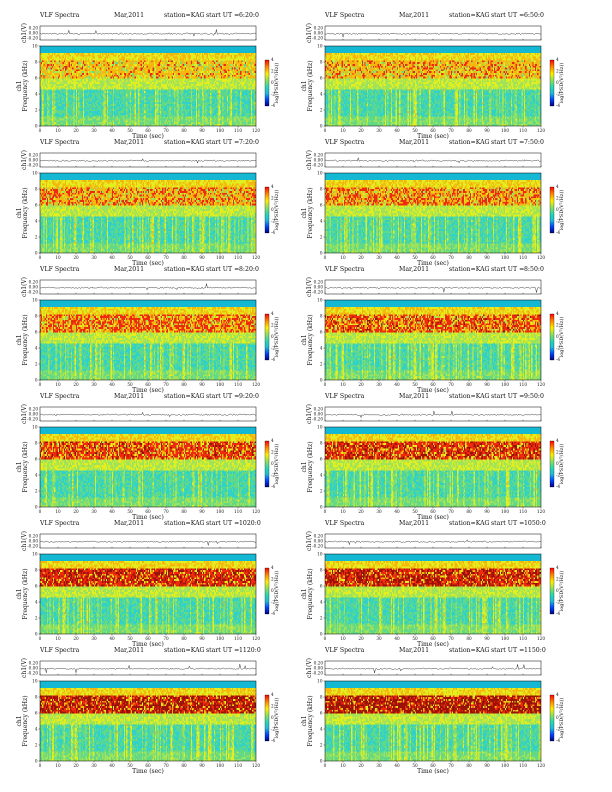 This screenshot has width=612, height=792. What do you see at coordinates (32, 291) in the screenshot?
I see `waveform-ytick-label: -0.20` at bounding box center [32, 291].